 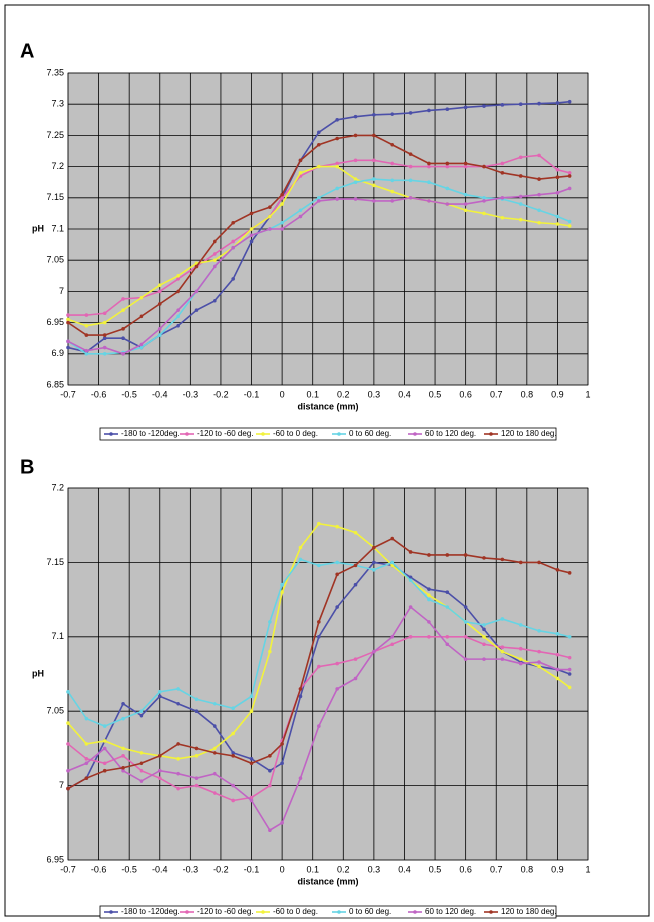 I want to click on x-tick-label: 0, so click(x=282, y=394).